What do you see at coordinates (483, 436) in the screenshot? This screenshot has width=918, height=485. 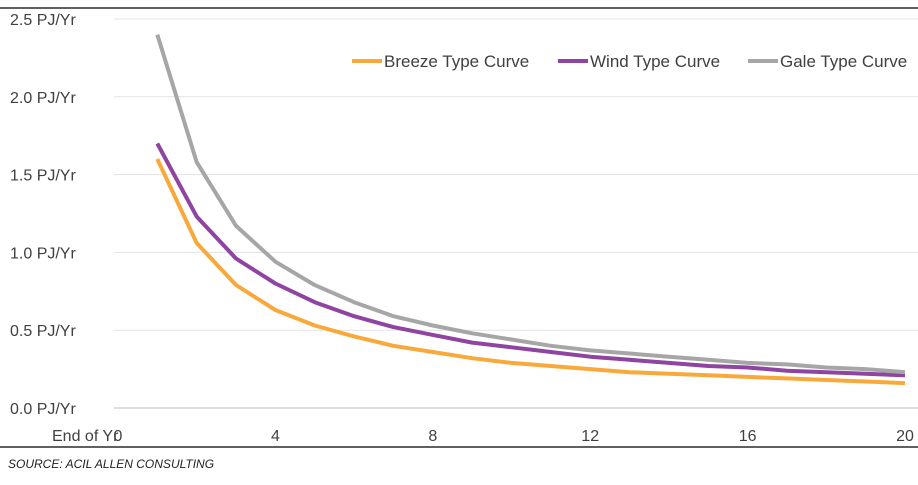 I see `x-axis-tick-labels: End of Yr0 4 8 12 16 20` at bounding box center [483, 436].